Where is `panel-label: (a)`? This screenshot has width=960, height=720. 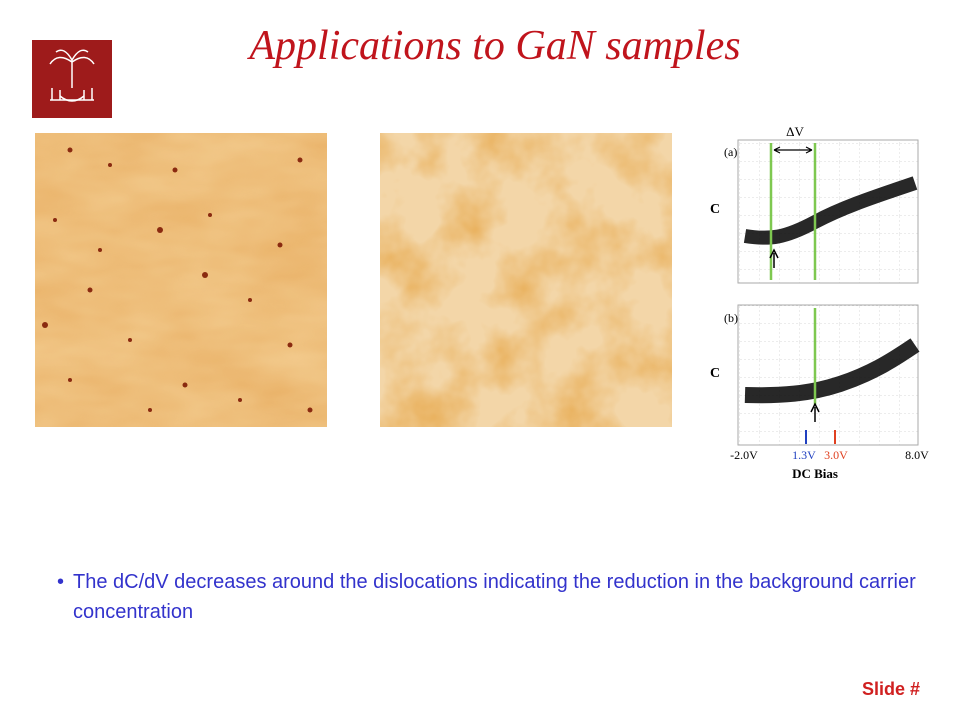
panel-label: (a) is located at coordinates (730, 152).